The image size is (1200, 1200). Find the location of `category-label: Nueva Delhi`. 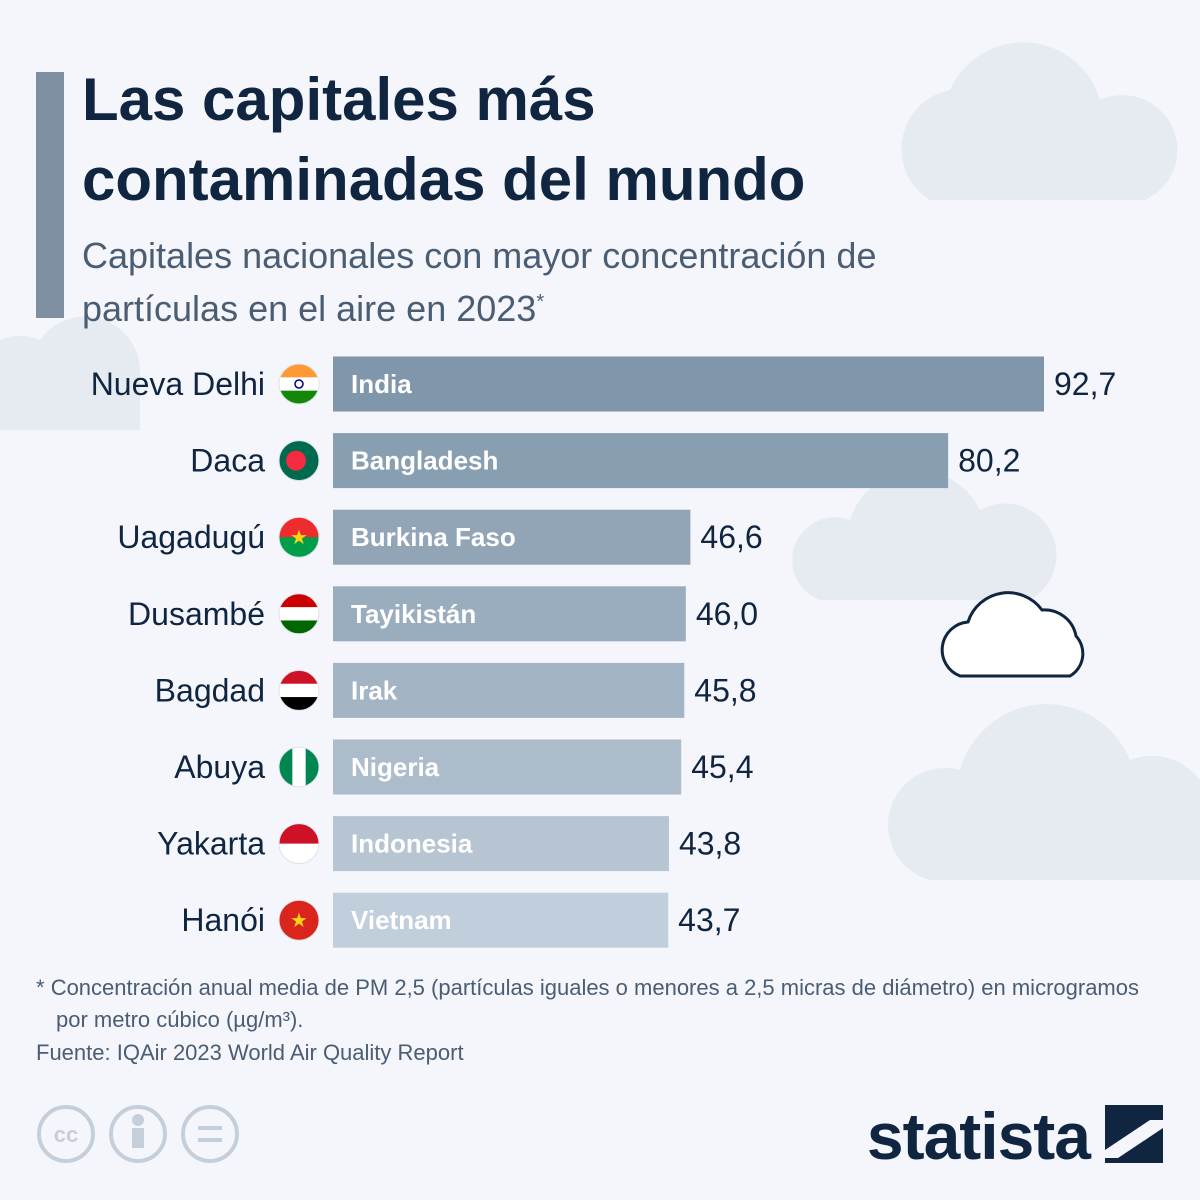

category-label: Nueva Delhi is located at coordinates (178, 384).